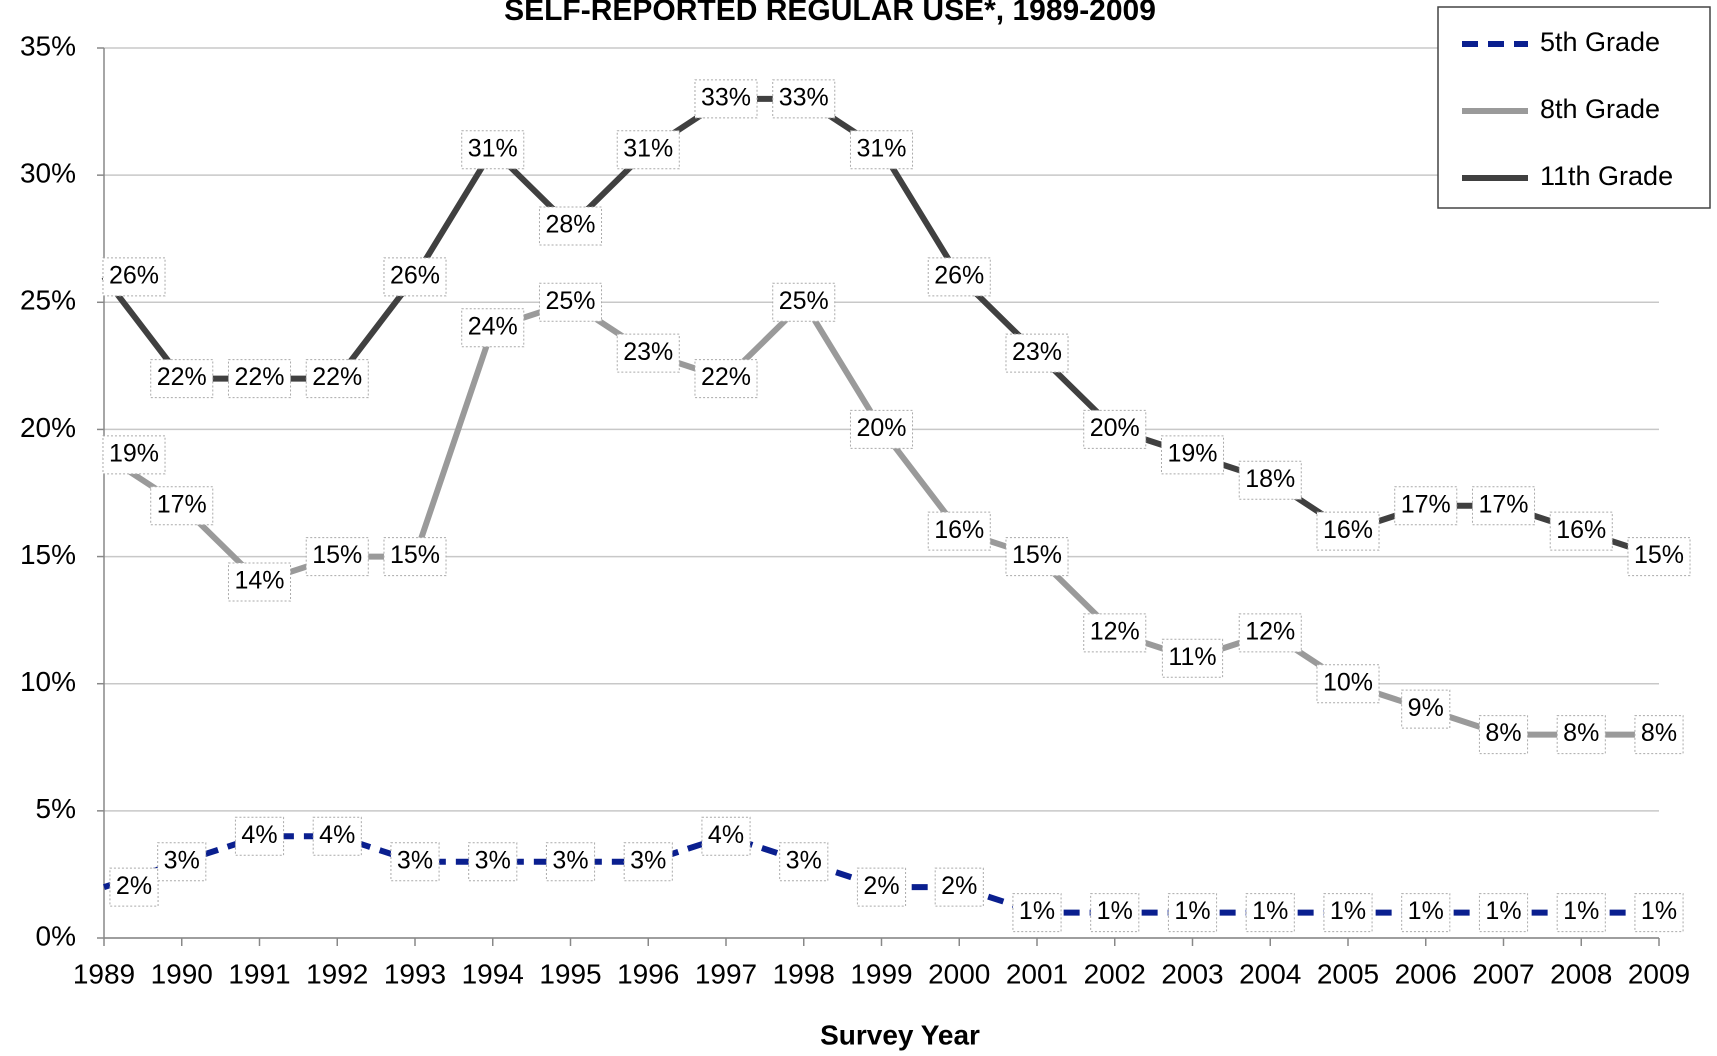 This screenshot has width=1717, height=1056. Describe the element at coordinates (48, 681) in the screenshot. I see `y-tick-label: 10%` at that location.